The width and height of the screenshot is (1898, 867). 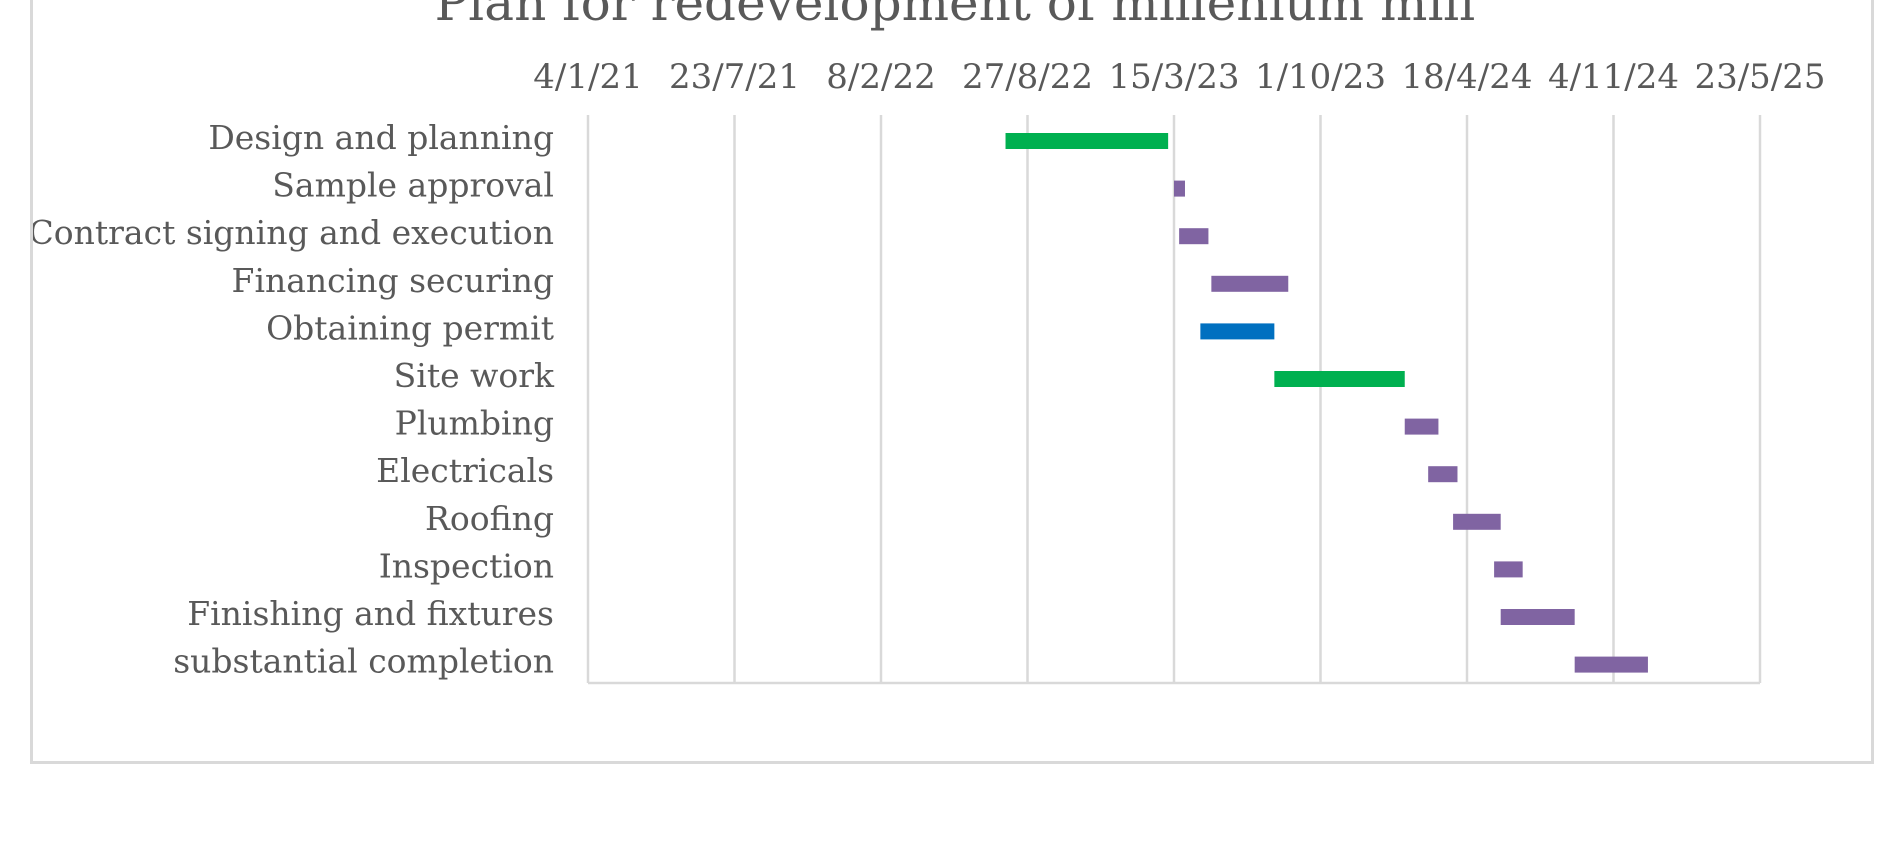 I want to click on x-tick-label: 4/11/24, so click(x=1613, y=77).